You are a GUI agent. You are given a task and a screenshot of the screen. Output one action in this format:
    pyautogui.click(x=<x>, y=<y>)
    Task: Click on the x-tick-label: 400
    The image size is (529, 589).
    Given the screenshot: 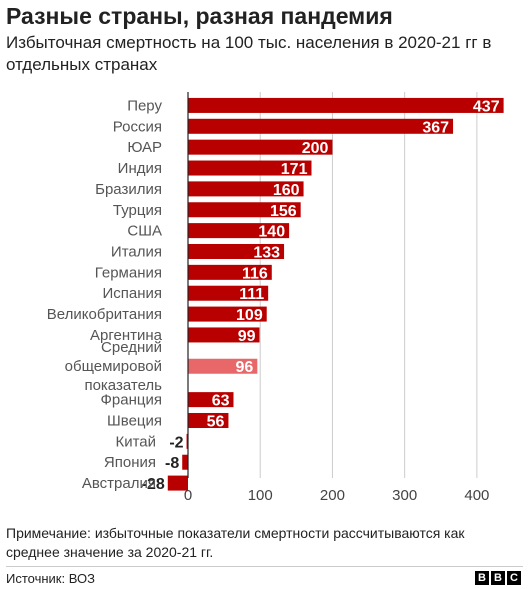 What is the action you would take?
    pyautogui.click(x=476, y=495)
    